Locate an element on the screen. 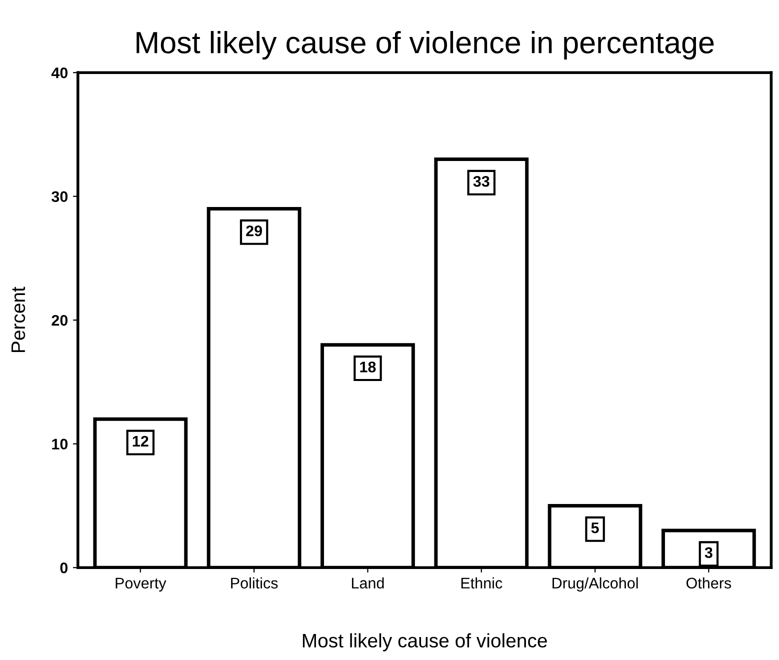 Image resolution: width=779 pixels, height=660 pixels. y-tick-label: 20 is located at coordinates (60, 320).